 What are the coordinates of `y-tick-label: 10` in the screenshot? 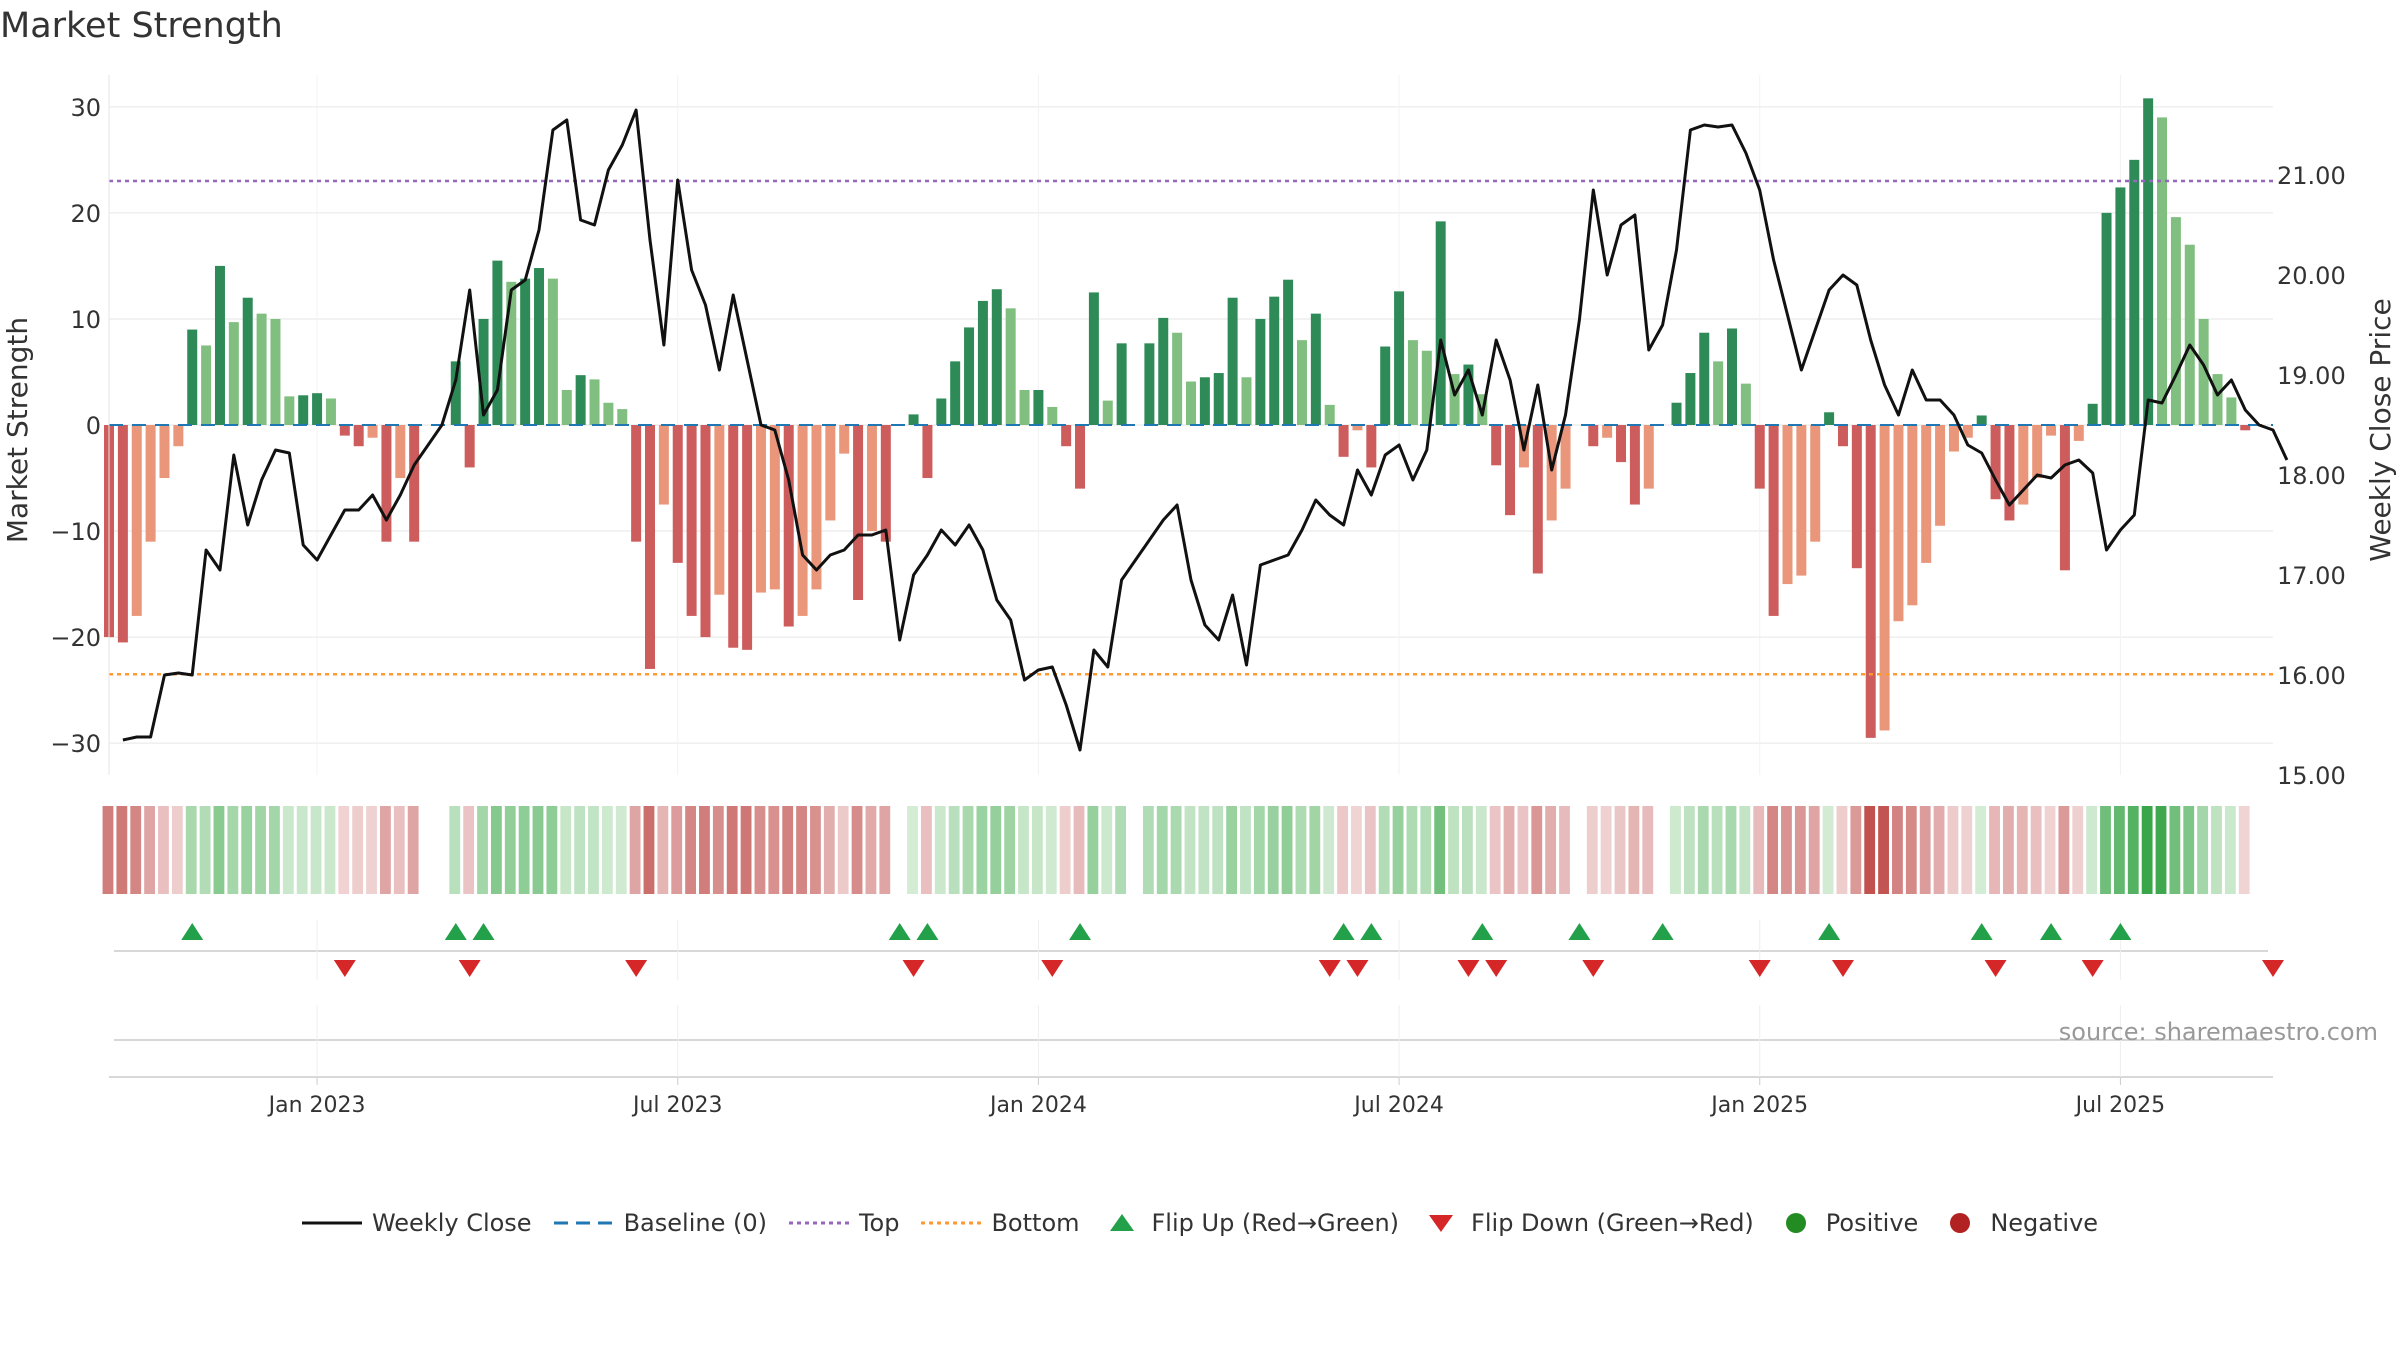 It's located at (85, 320).